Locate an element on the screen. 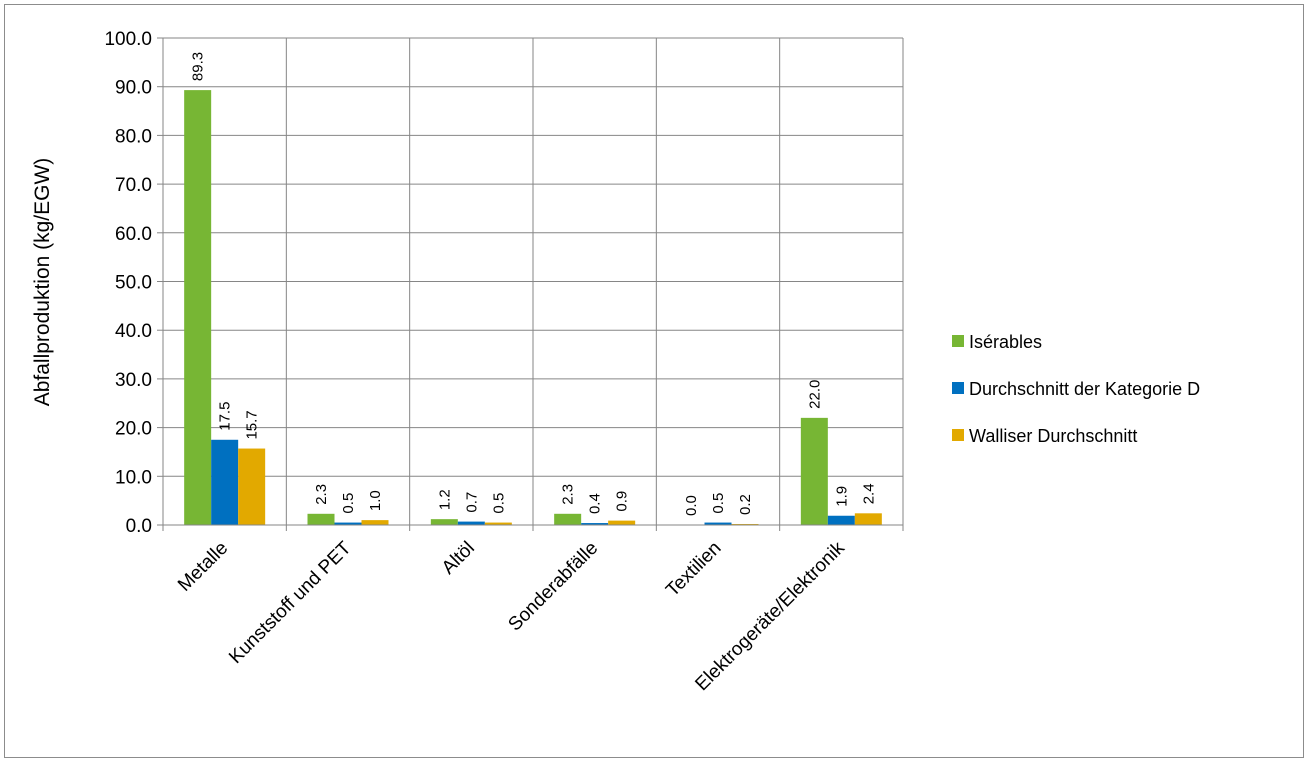 Image resolution: width=1311 pixels, height=765 pixels. x-tick-label: Sonderabfälle is located at coordinates (553, 587).